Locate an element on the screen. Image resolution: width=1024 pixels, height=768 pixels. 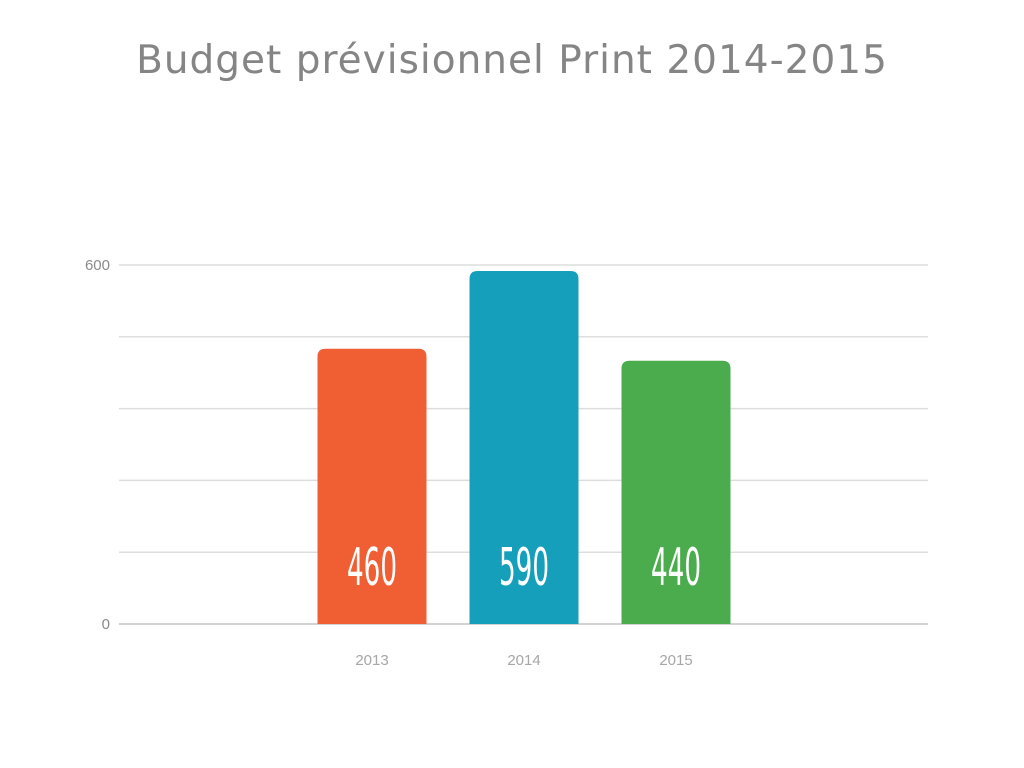
bar-2015 is located at coordinates (676, 492).